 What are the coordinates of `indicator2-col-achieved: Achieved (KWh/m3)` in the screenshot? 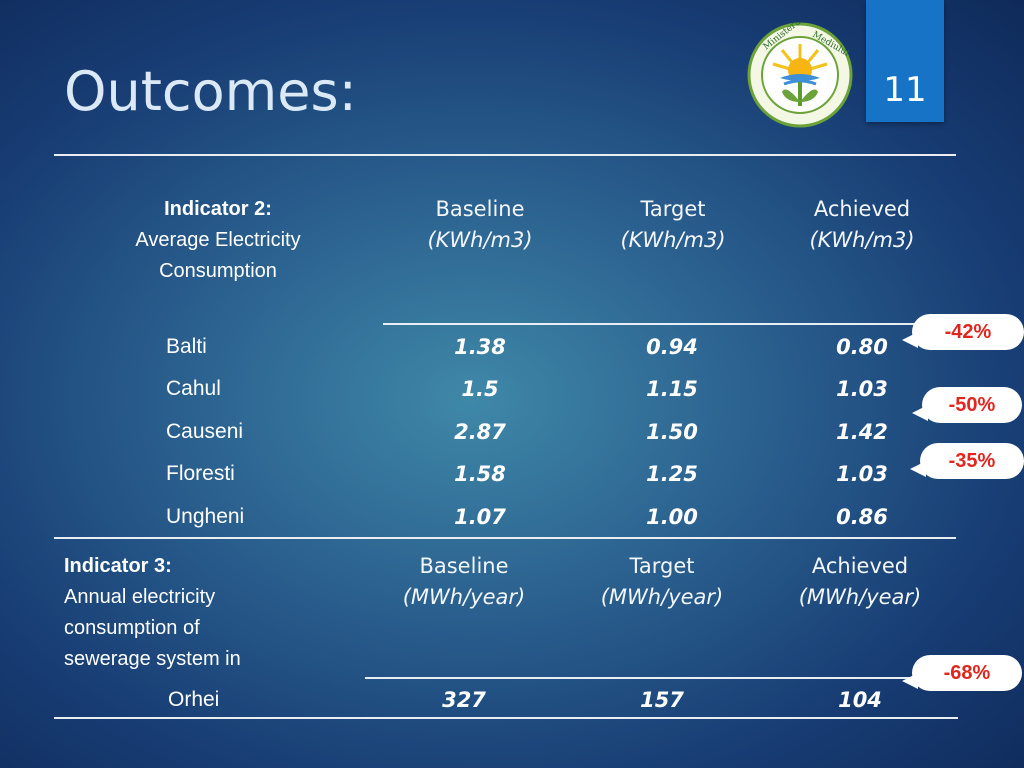 It's located at (862, 225).